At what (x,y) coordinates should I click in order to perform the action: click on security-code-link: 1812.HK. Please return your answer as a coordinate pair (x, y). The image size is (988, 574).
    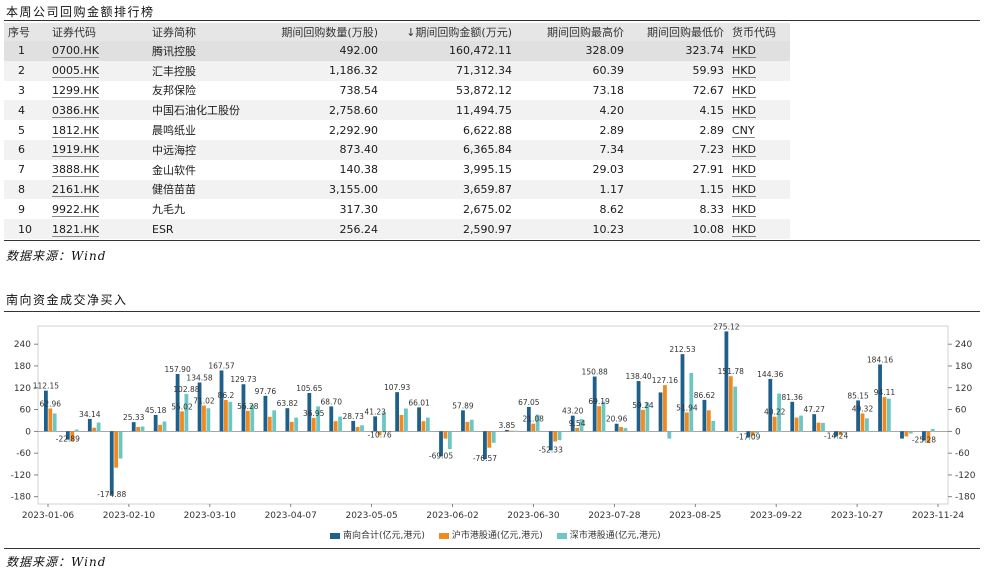
    Looking at the image, I should click on (75, 130).